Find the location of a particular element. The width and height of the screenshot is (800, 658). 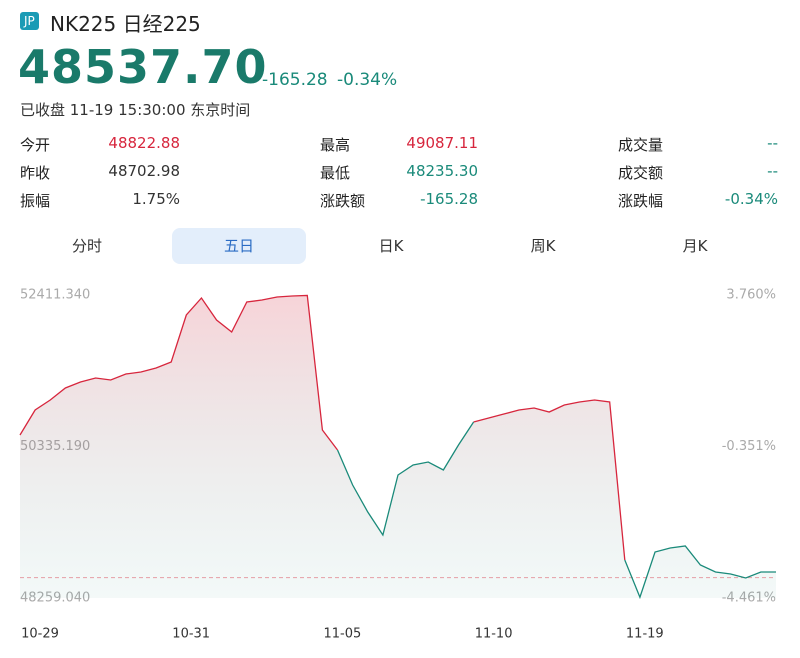

stat-label: 振幅 is located at coordinates (35, 201).